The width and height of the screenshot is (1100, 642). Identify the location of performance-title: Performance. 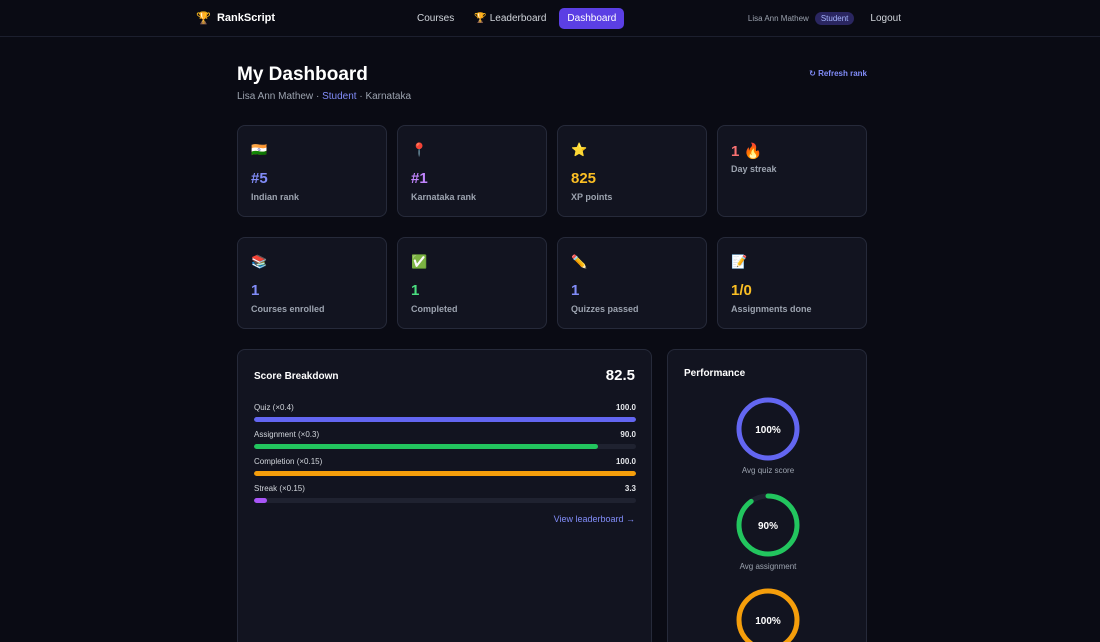
(715, 373).